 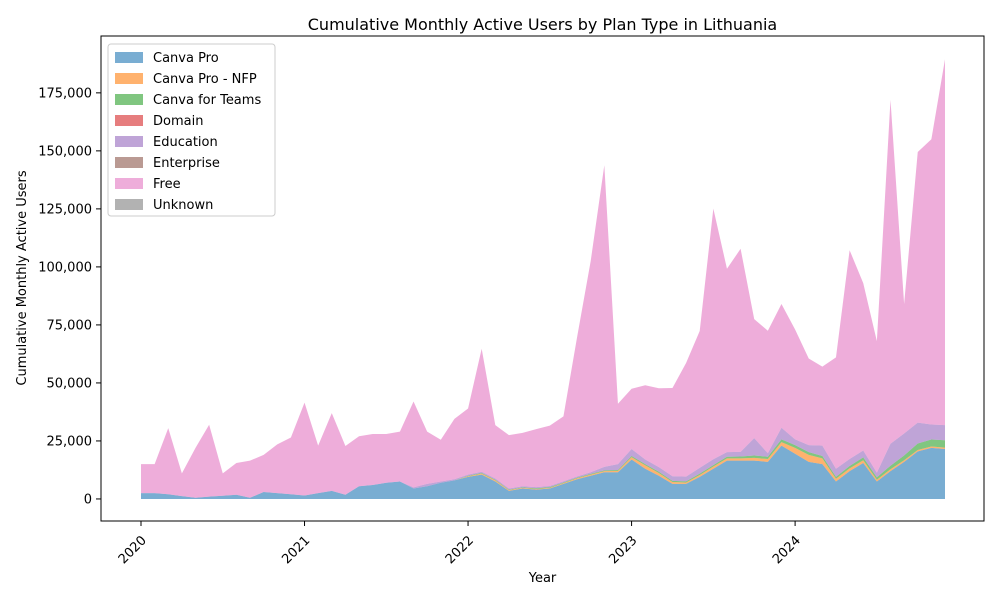 I want to click on legend-box, so click(x=191, y=130).